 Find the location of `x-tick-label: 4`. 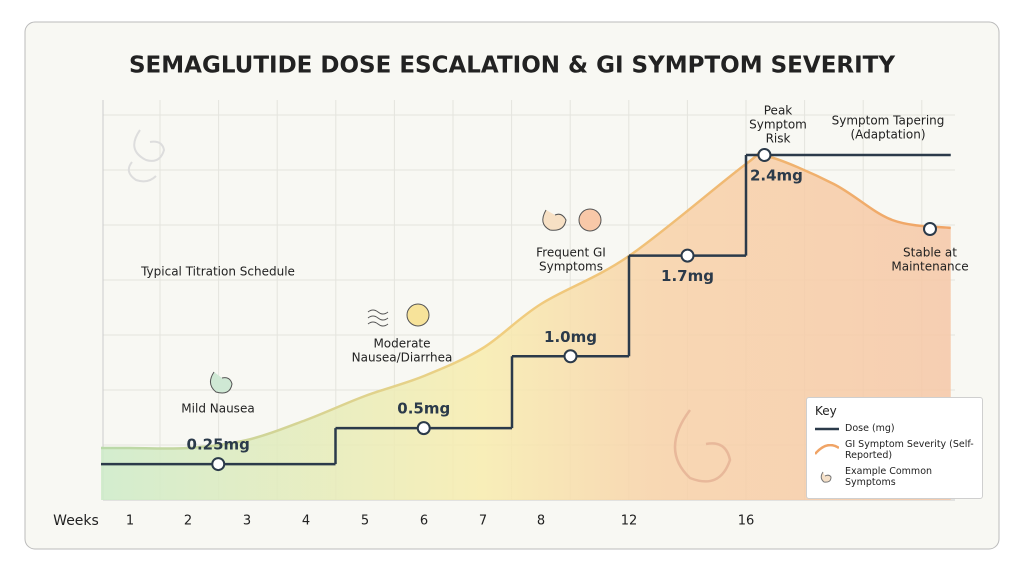

x-tick-label: 4 is located at coordinates (306, 521).